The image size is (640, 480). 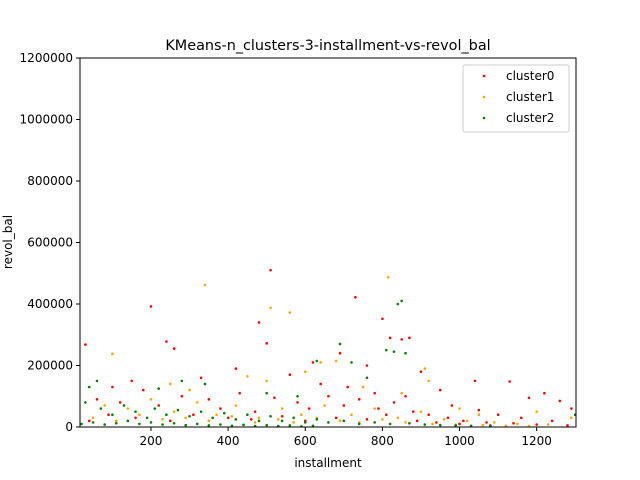 I want to click on y-tick-label: 1200000, so click(x=46, y=58).